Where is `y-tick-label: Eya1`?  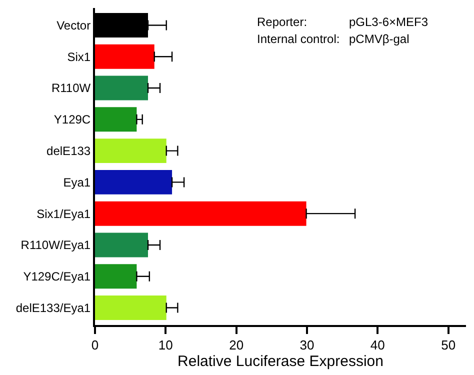 y-tick-label: Eya1 is located at coordinates (77, 182).